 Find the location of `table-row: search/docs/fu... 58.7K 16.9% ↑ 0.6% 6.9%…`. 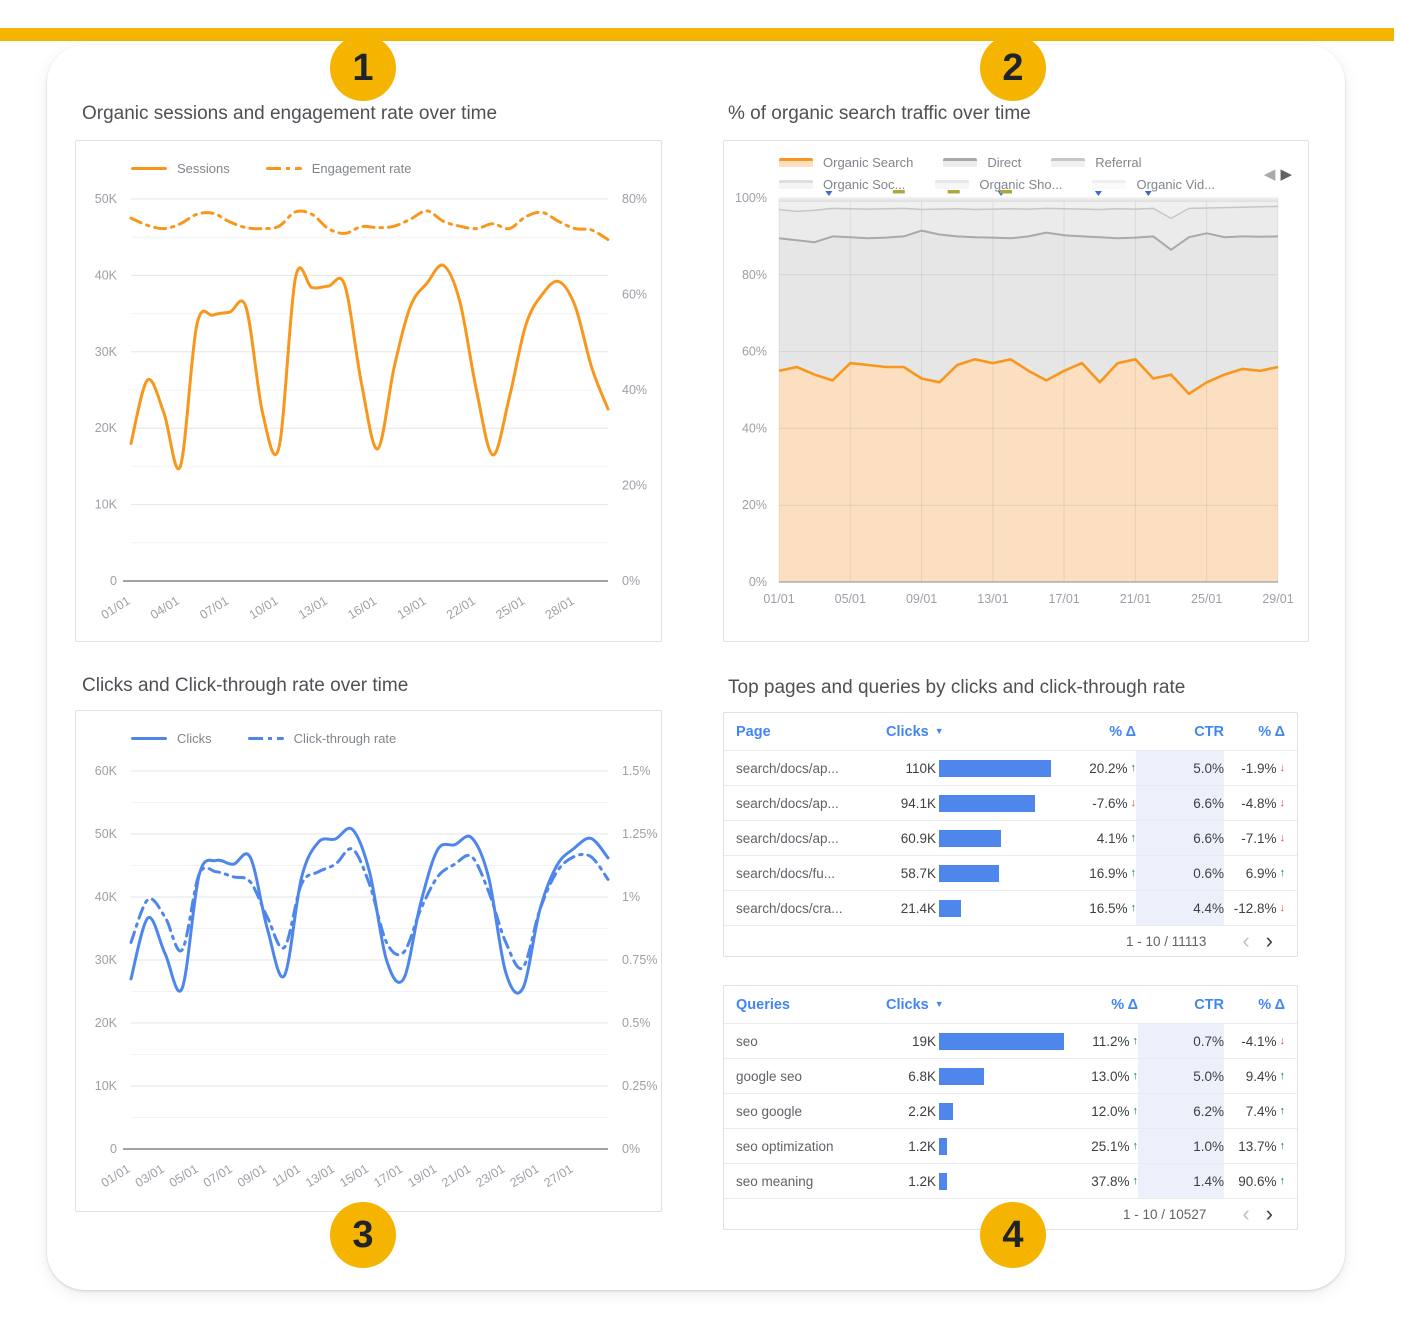

table-row: search/docs/fu... 58.7K 16.9% ↑ 0.6% 6.9%… is located at coordinates (1010, 872).